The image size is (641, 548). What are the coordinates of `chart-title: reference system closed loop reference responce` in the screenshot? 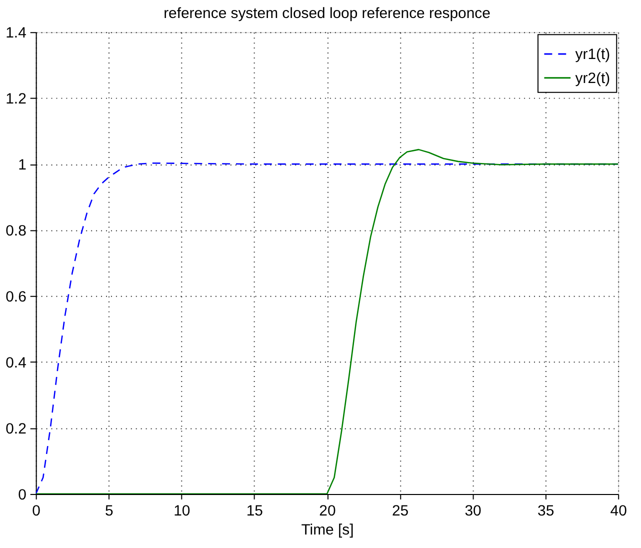 It's located at (327, 13).